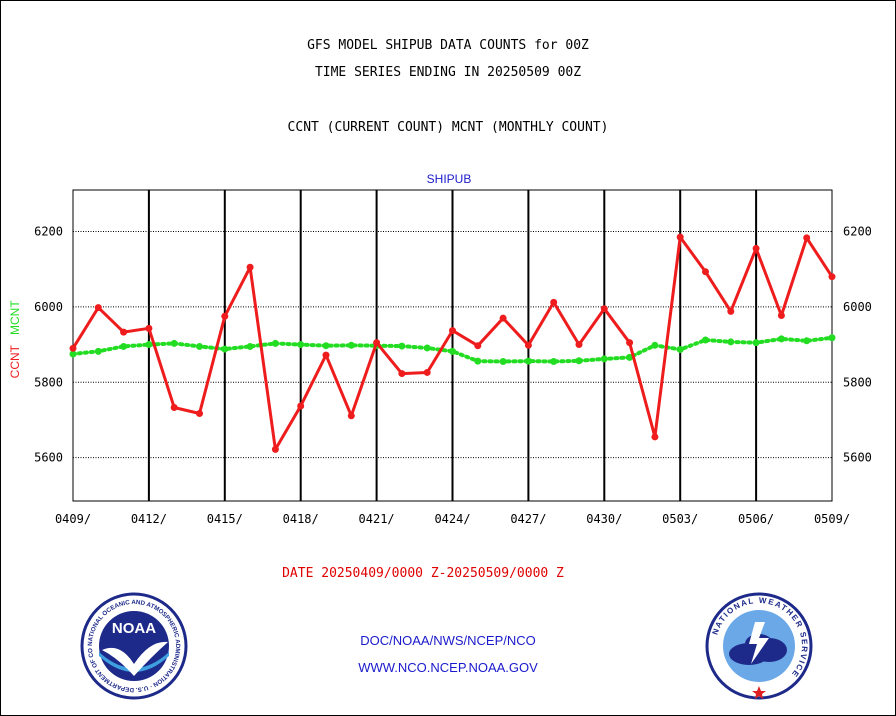 Image resolution: width=896 pixels, height=716 pixels. Describe the element at coordinates (15, 339) in the screenshot. I see `y-axis-label: CCNT MCNT` at that location.